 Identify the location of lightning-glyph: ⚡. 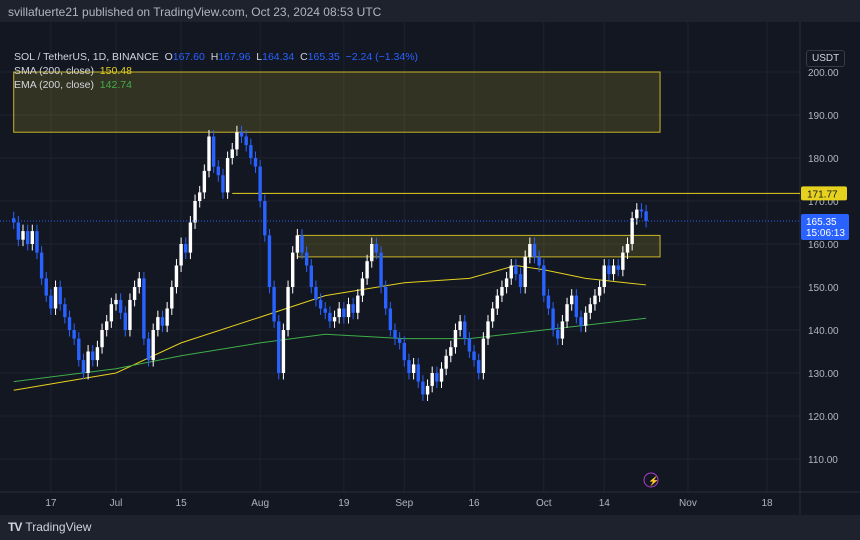
(653, 481).